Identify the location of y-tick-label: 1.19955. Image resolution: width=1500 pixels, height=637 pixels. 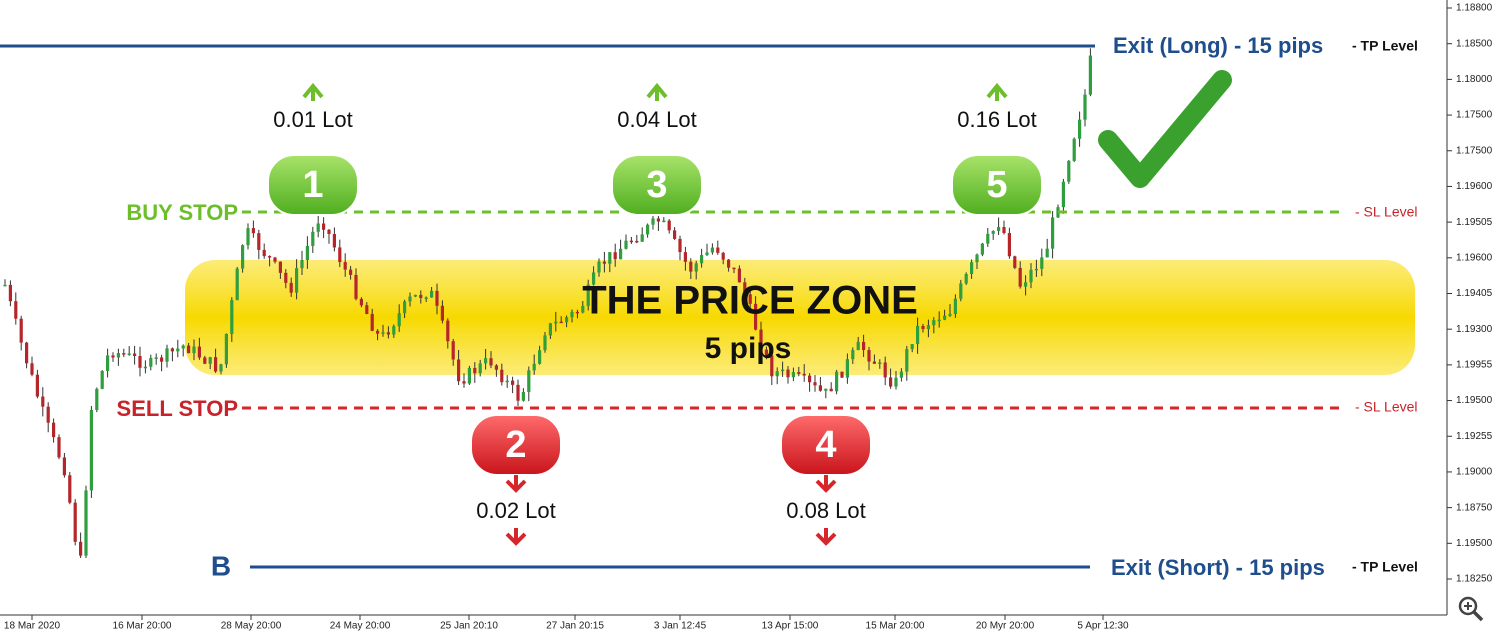
(1474, 365).